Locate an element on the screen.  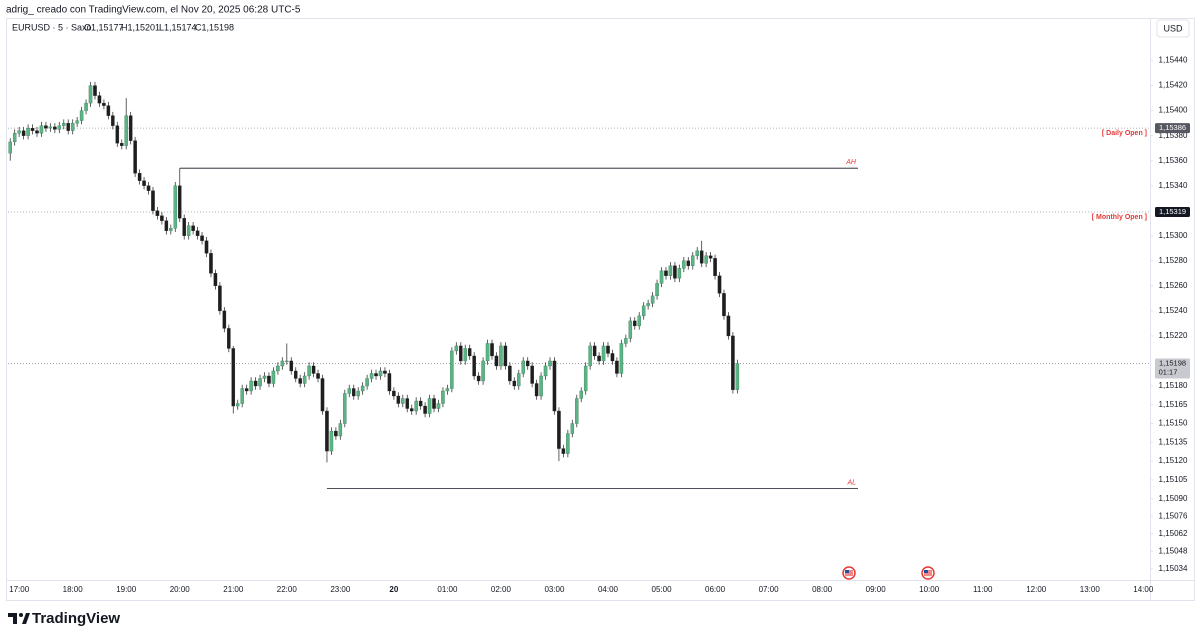
y-tick-label: 1,15076 is located at coordinates (1173, 515).